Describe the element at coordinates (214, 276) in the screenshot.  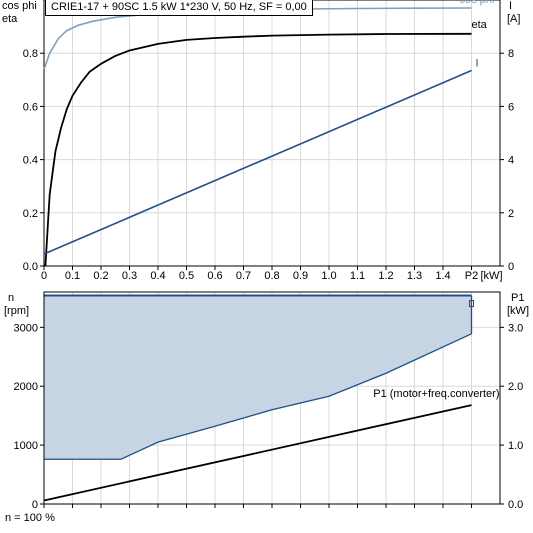
I see `x-tick-label: 0.6` at that location.